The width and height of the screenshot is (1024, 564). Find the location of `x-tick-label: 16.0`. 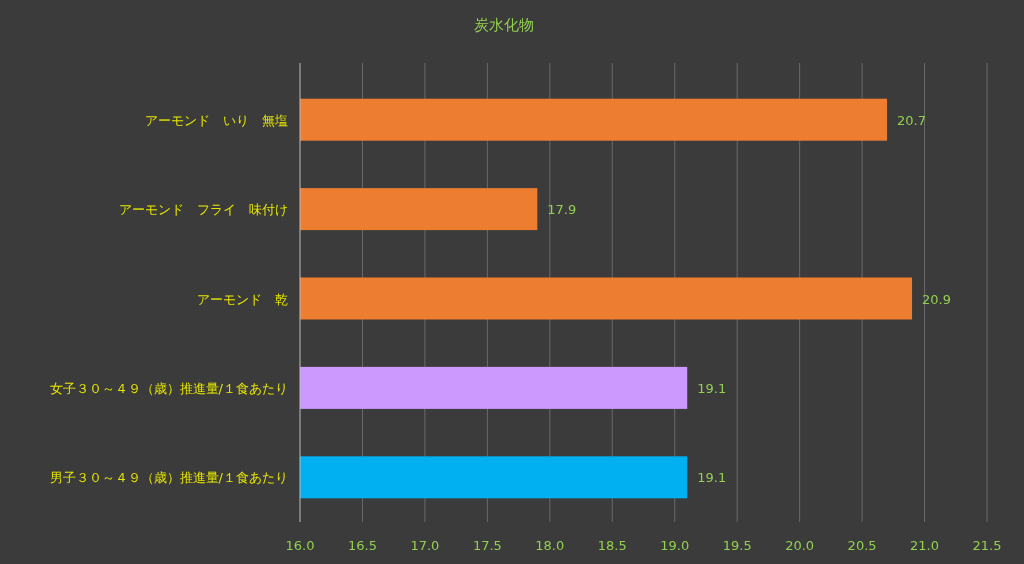

x-tick-label: 16.0 is located at coordinates (300, 545).